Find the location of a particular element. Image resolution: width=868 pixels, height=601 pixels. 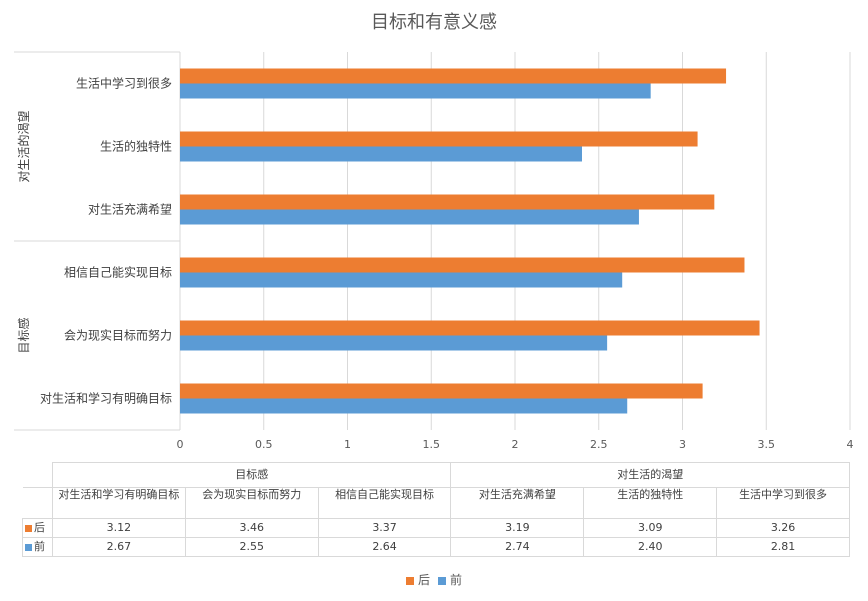

category-label: 会为现实目标而努力 is located at coordinates (118, 335).